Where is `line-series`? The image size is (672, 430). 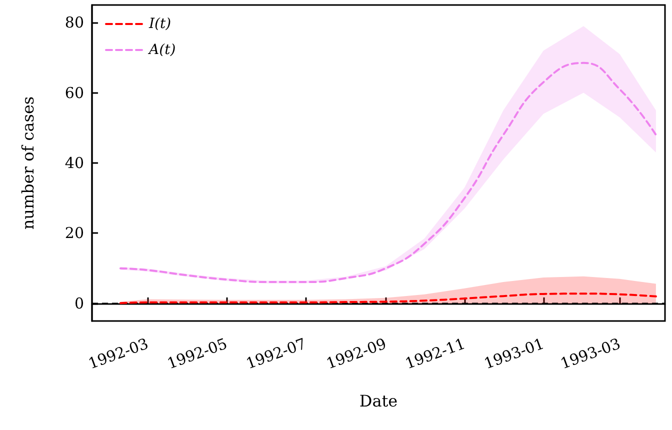
line-series is located at coordinates (388, 298).